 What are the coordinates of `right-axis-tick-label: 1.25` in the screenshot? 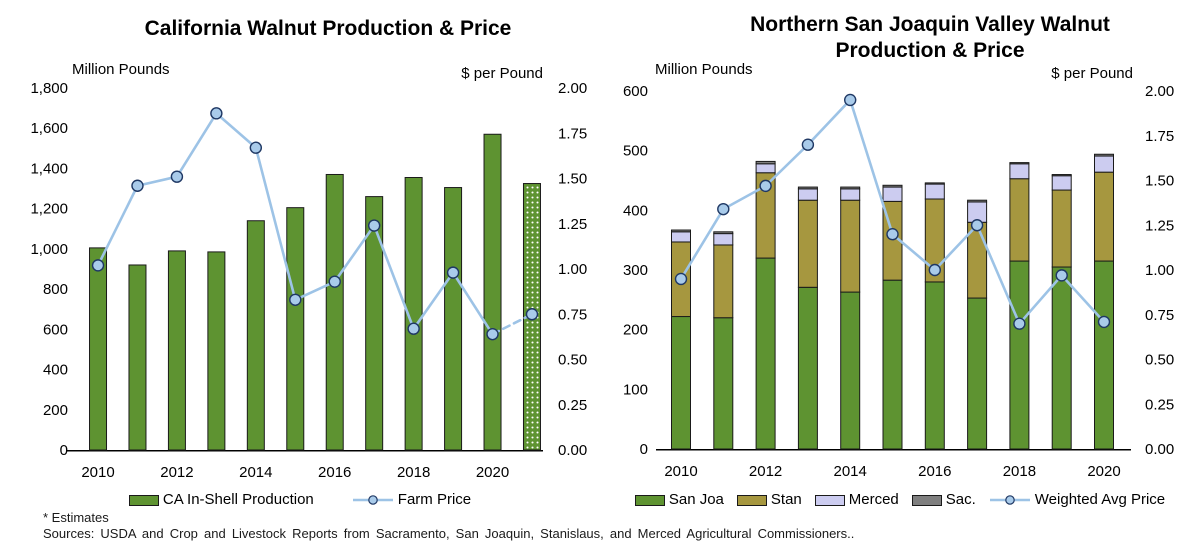 It's located at (572, 224).